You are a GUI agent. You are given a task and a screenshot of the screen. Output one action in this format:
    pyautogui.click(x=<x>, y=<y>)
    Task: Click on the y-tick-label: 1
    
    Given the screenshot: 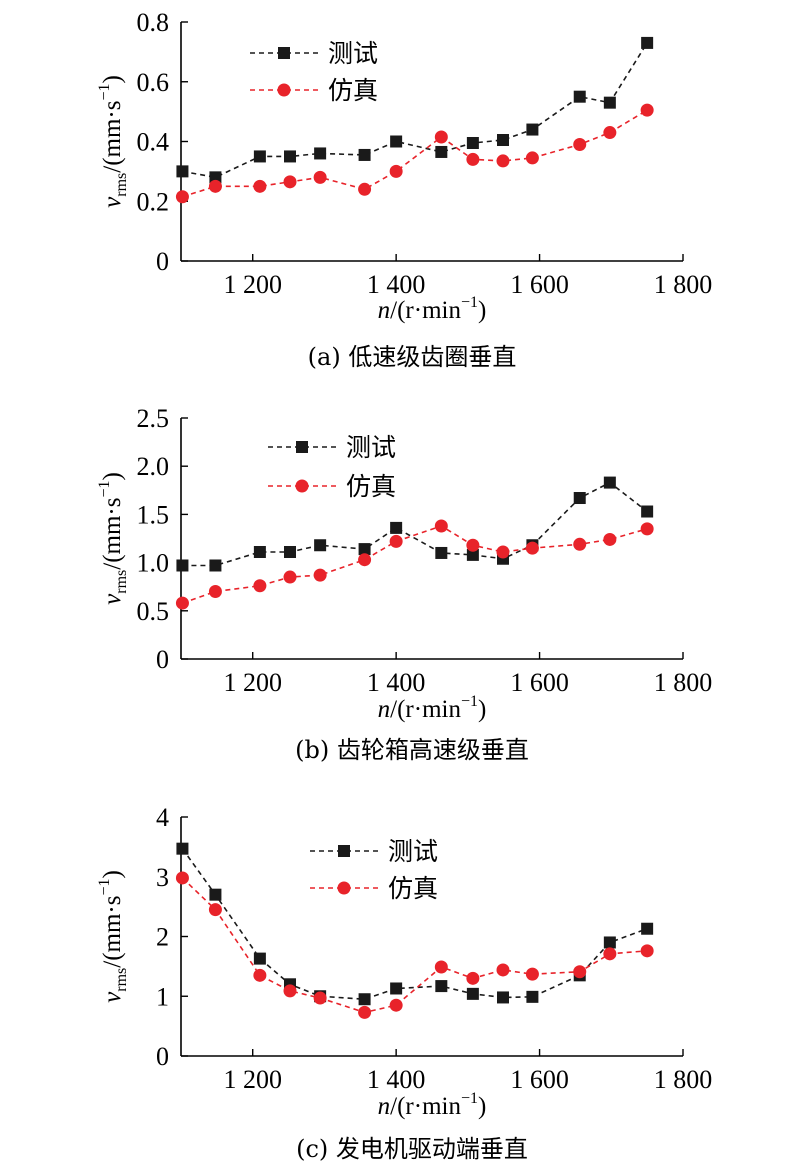 What is the action you would take?
    pyautogui.click(x=162, y=996)
    